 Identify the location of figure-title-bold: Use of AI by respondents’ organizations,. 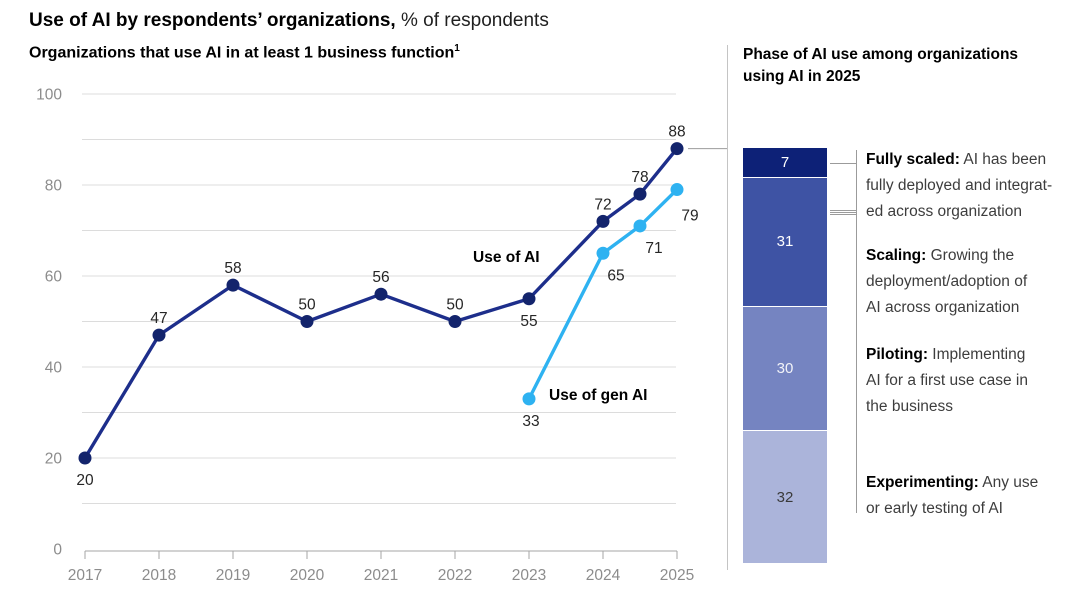
(212, 20).